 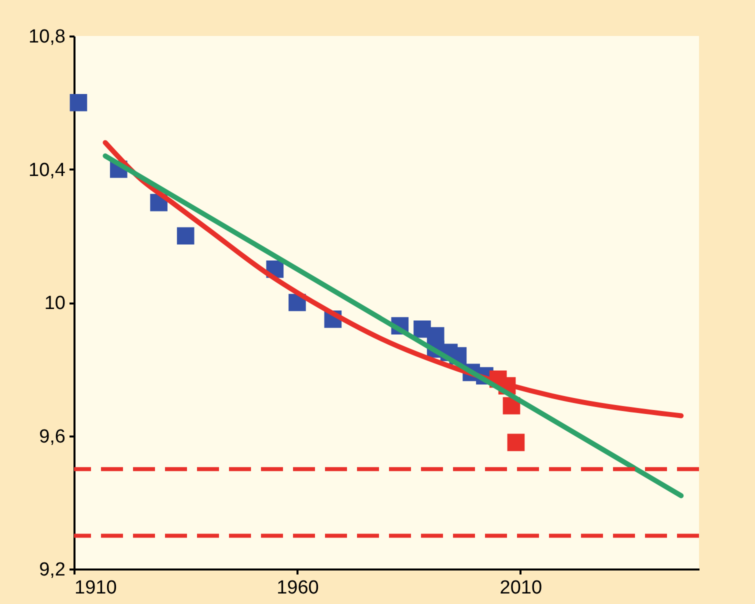 I want to click on x-tick-label: 1960, so click(x=297, y=588).